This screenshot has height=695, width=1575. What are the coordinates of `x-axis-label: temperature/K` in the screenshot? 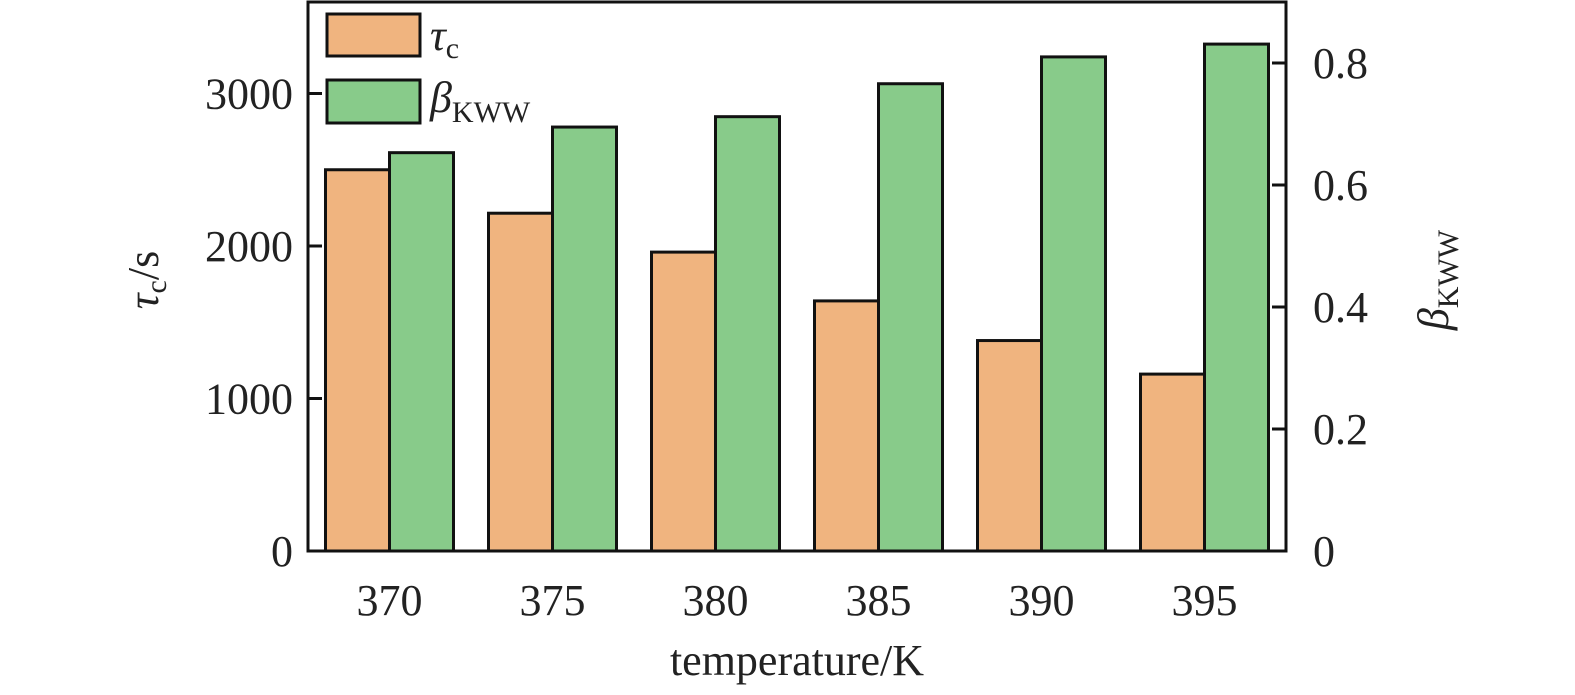 It's located at (797, 660).